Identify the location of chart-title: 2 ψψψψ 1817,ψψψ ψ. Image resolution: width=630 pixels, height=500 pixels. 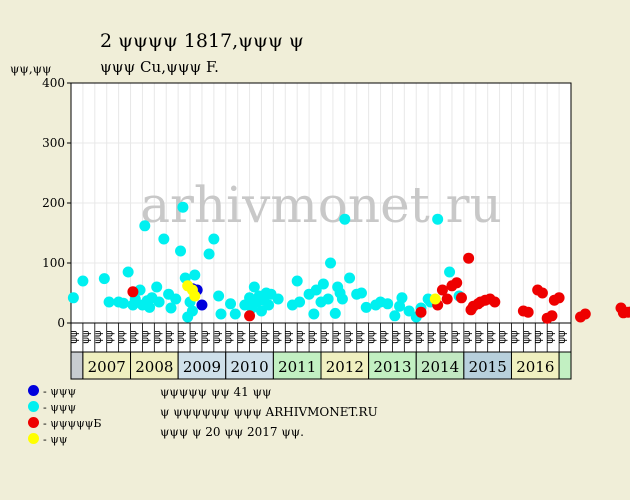
(202, 41).